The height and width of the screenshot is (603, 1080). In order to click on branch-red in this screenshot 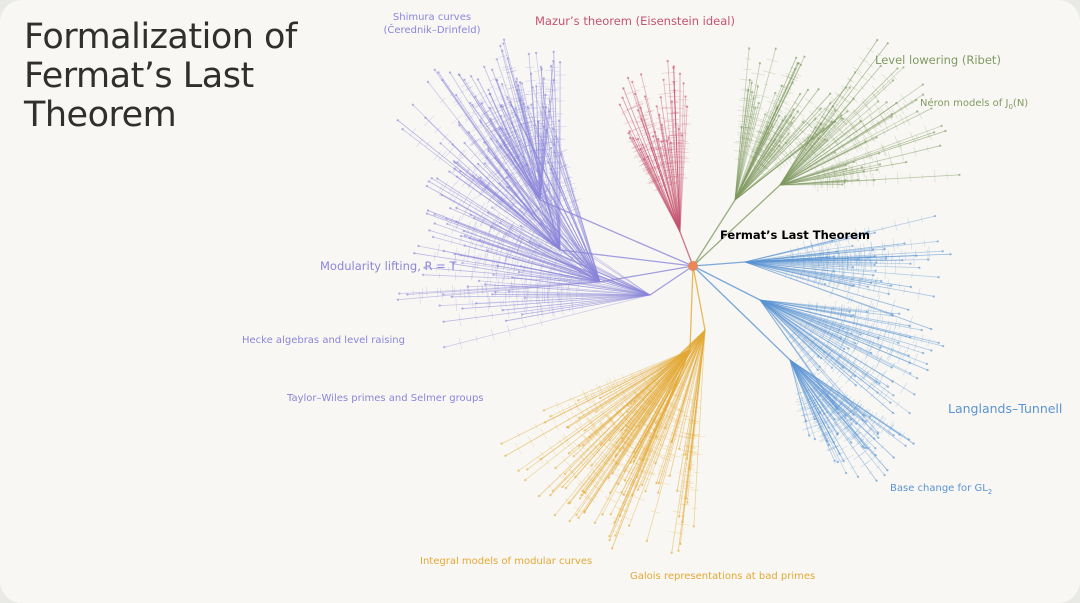, I will do `click(661, 188)`.